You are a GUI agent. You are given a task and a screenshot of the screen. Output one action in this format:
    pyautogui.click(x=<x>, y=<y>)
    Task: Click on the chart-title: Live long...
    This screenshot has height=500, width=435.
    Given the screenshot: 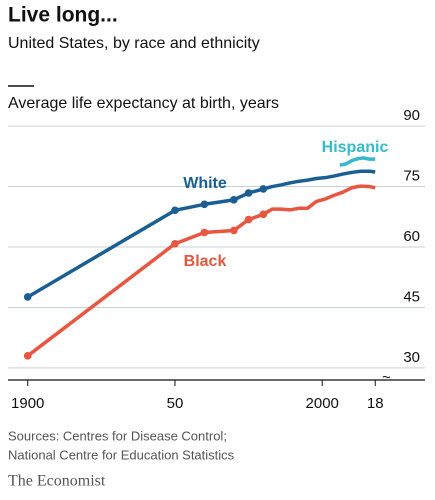 What is the action you would take?
    pyautogui.click(x=63, y=15)
    